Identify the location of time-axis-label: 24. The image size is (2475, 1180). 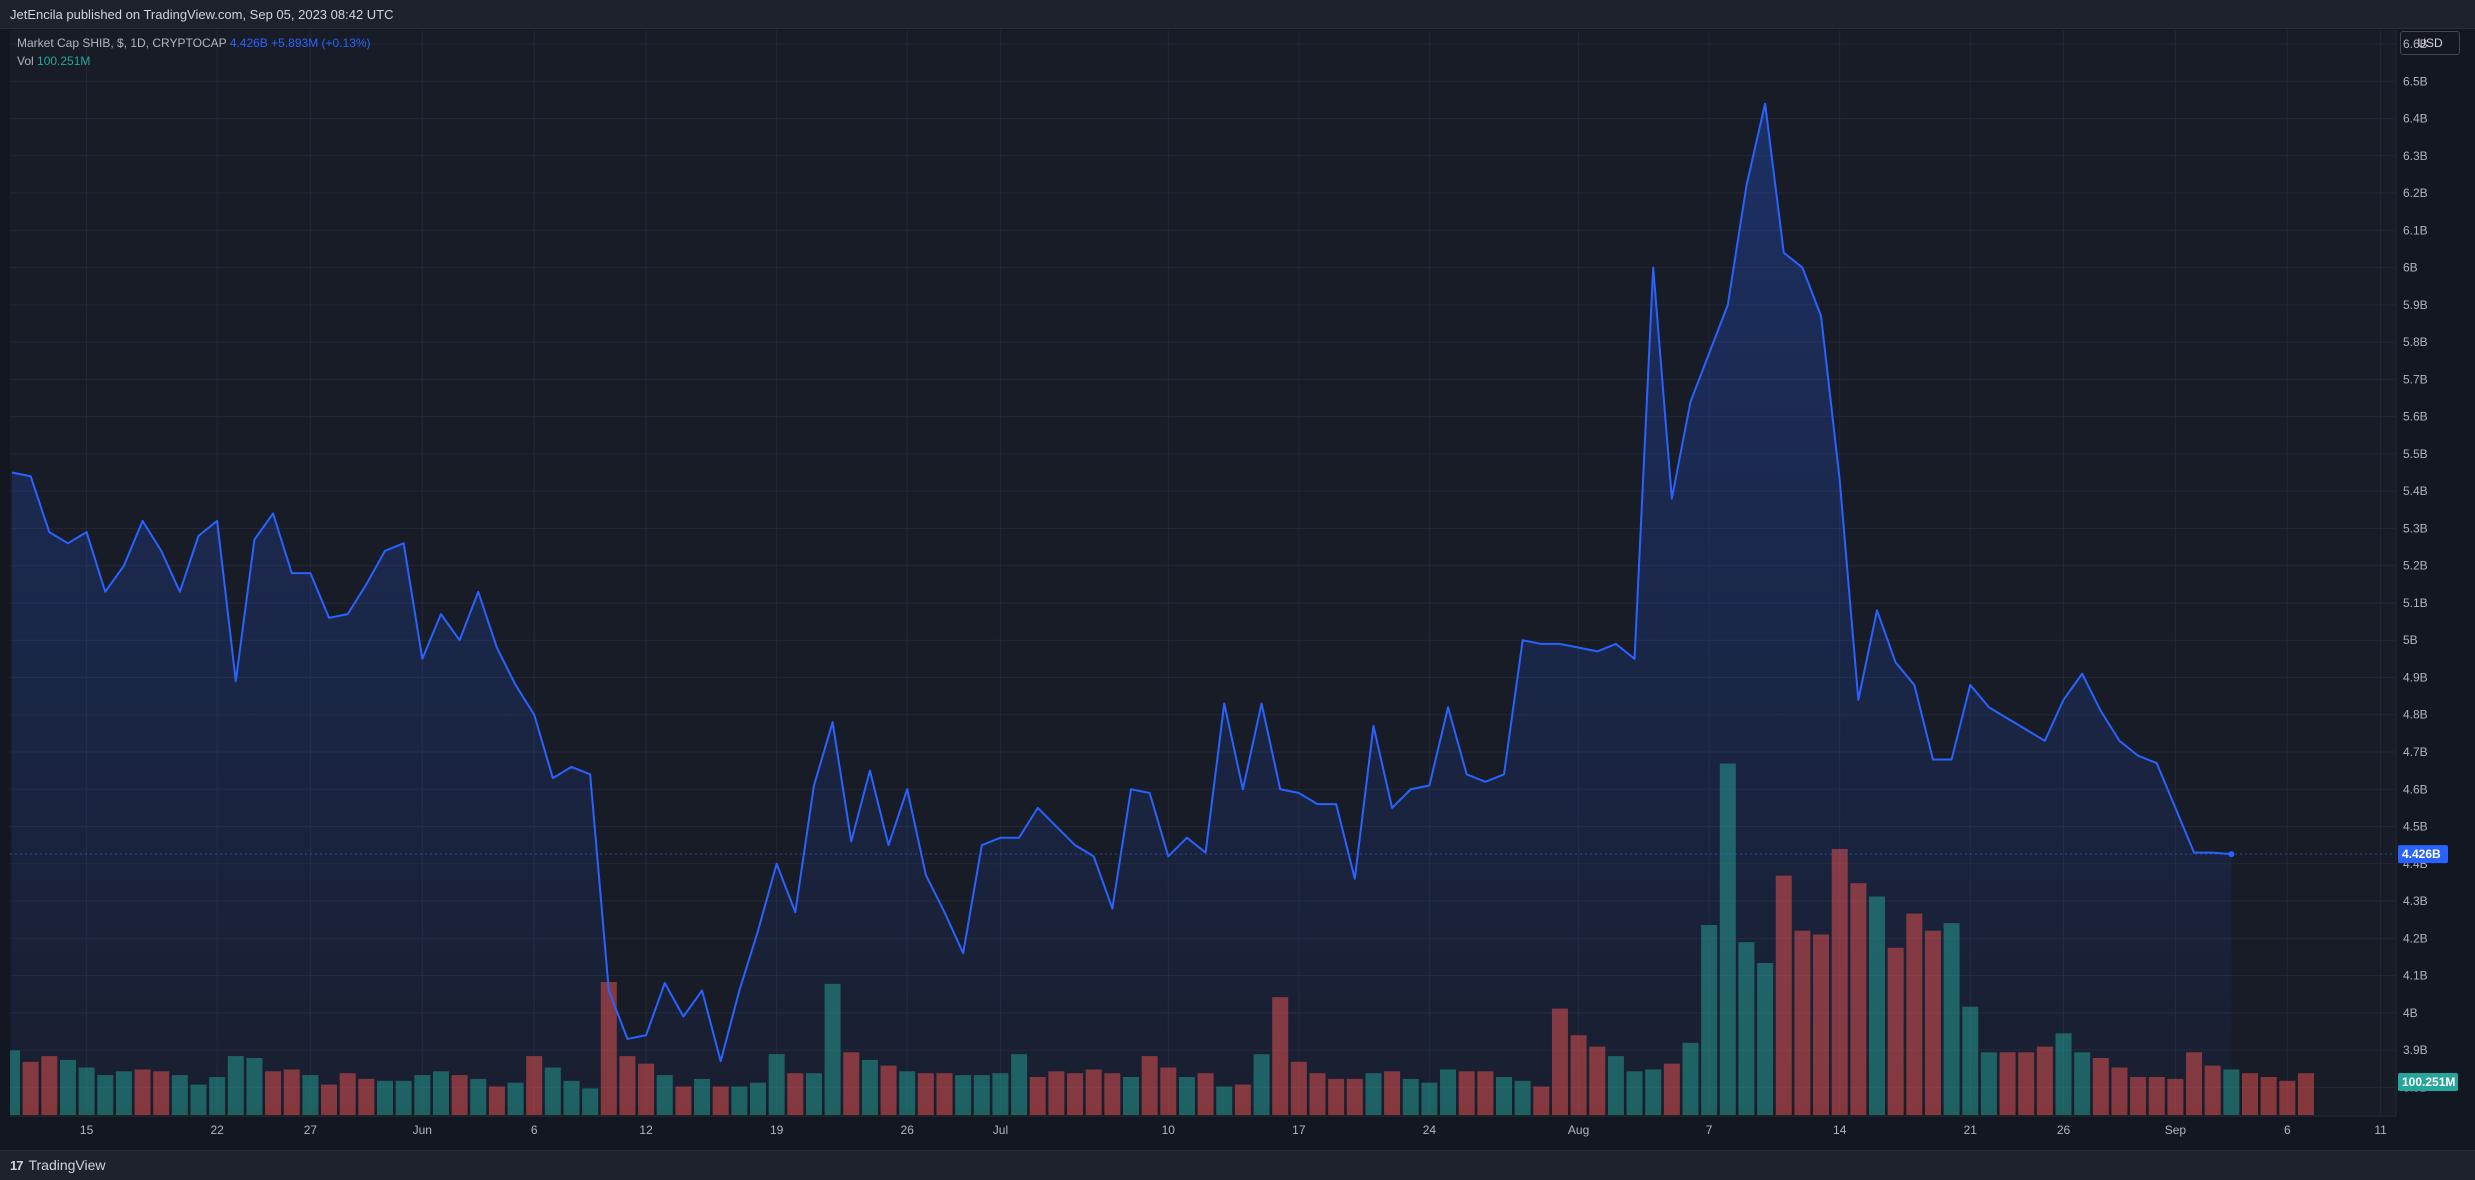
(1430, 1130).